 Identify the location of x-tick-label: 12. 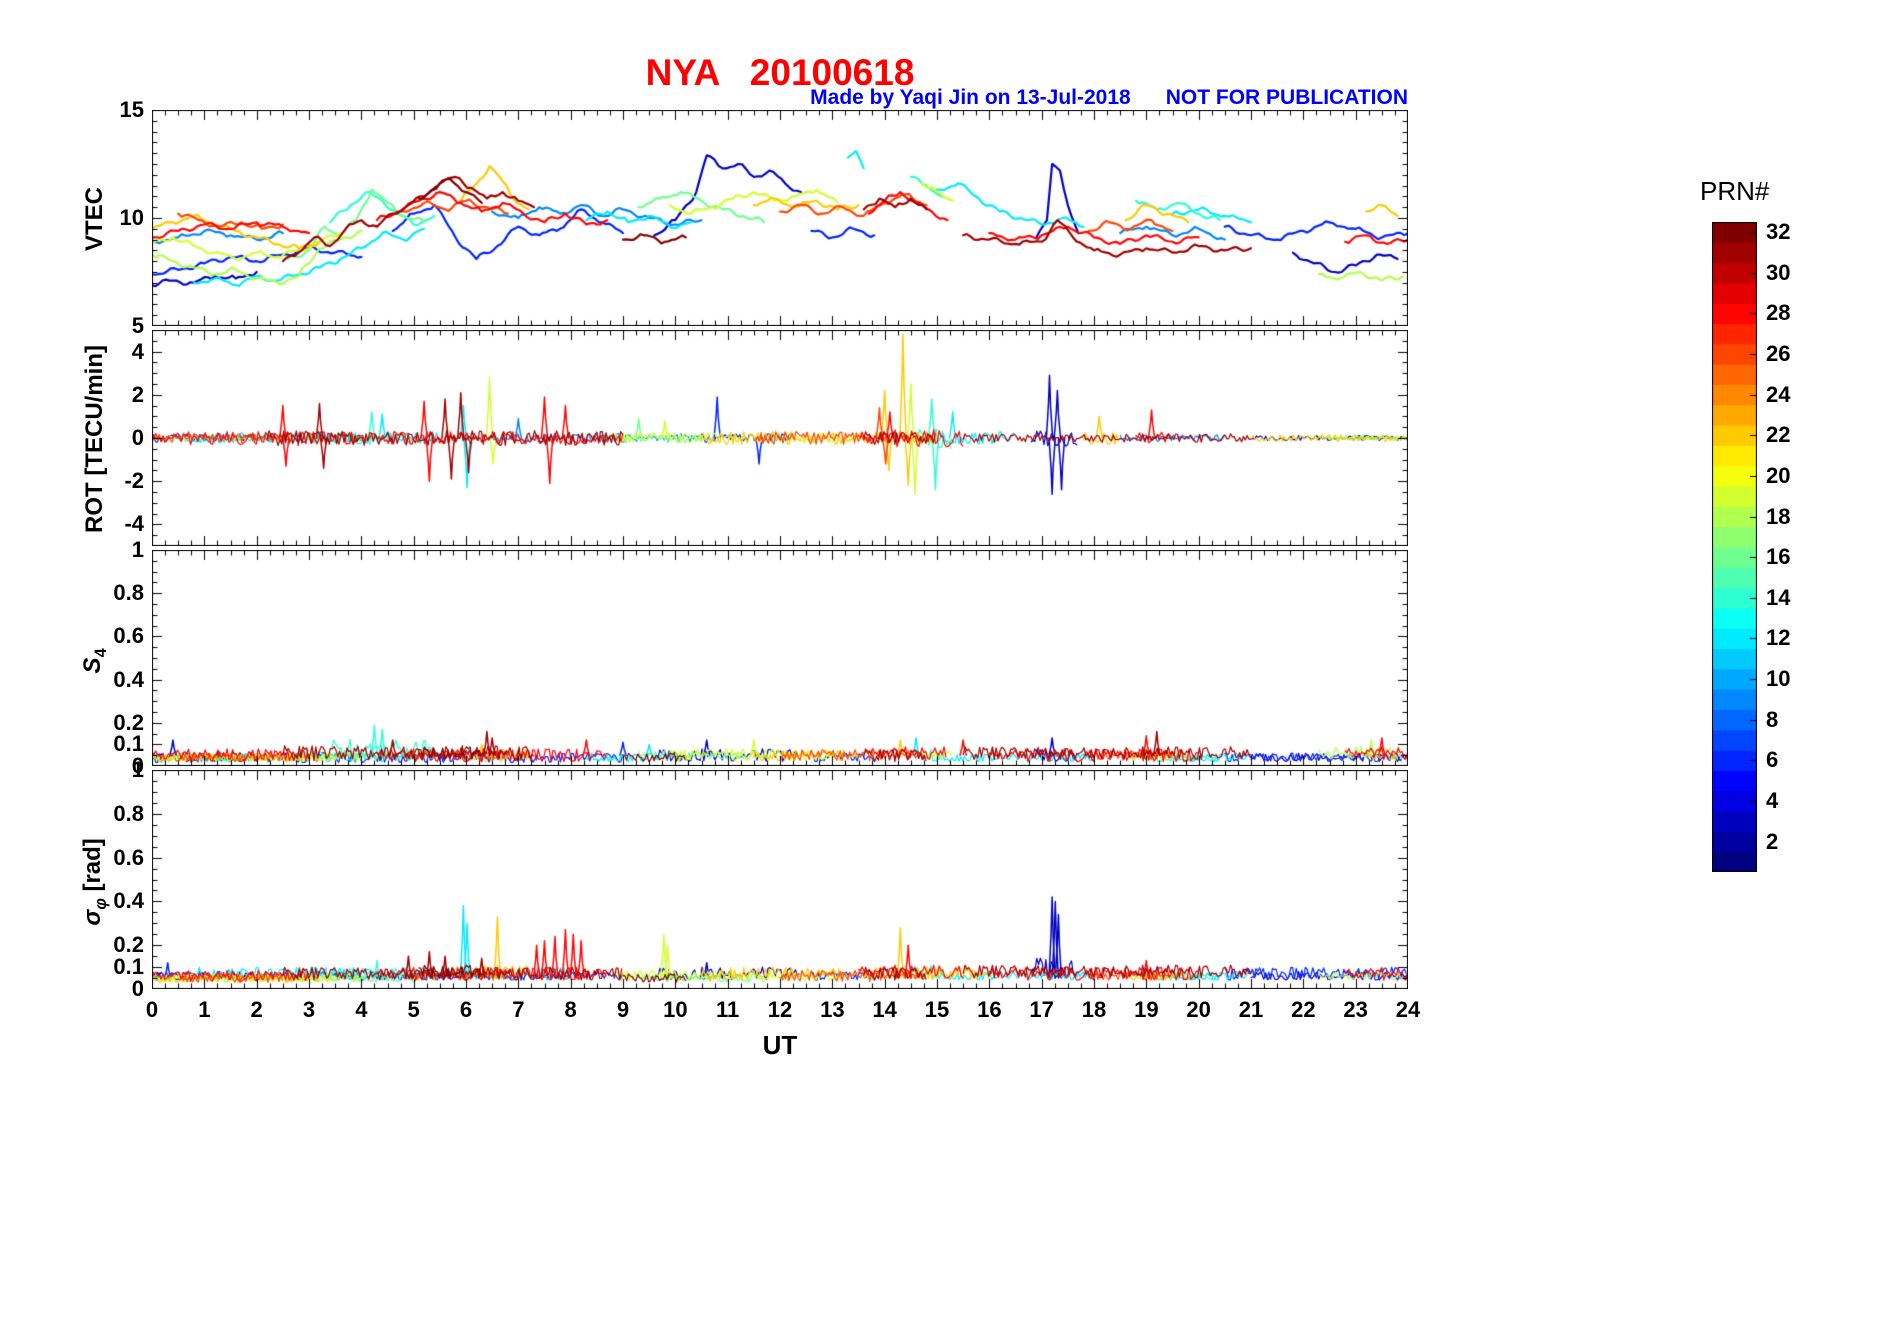
(780, 1009).